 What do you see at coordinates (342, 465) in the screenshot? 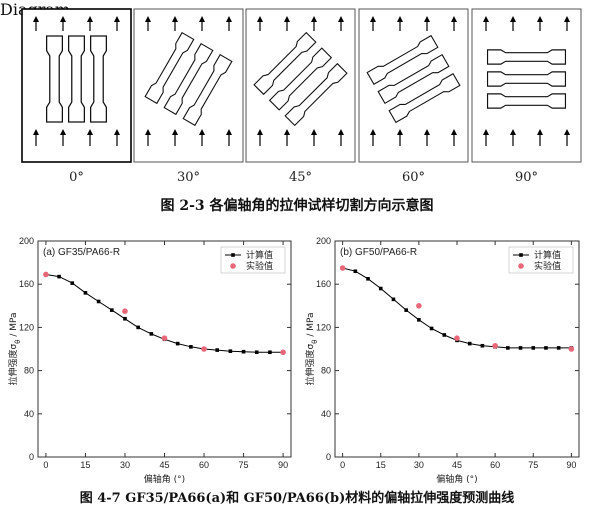
I see `x-tick-label: 0` at bounding box center [342, 465].